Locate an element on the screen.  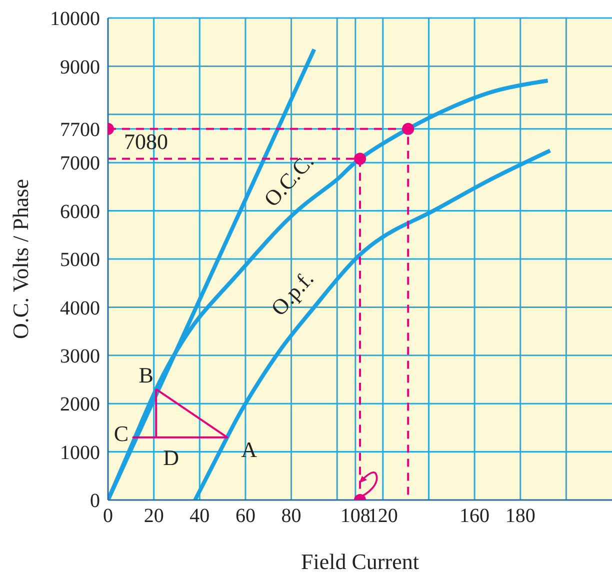
x-tick-label: 80 is located at coordinates (291, 516).